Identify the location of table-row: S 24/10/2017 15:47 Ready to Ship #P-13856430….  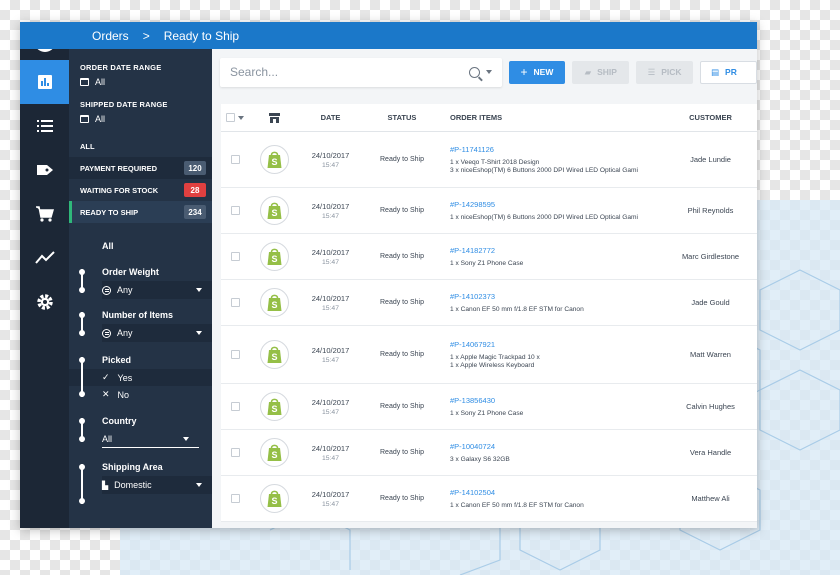
(489, 407).